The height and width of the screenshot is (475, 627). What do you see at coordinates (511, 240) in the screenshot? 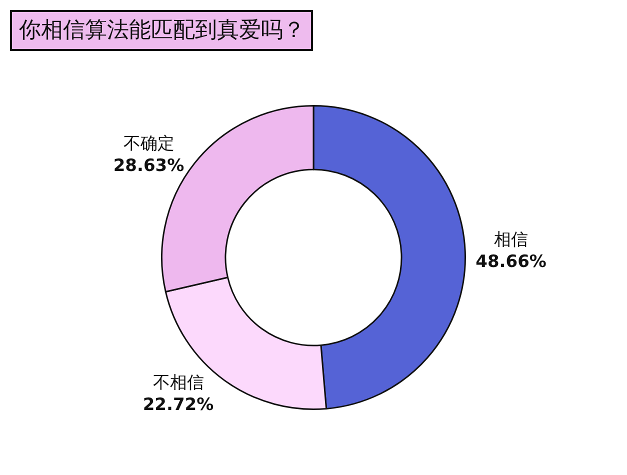
I see `slice-label: 相信` at bounding box center [511, 240].